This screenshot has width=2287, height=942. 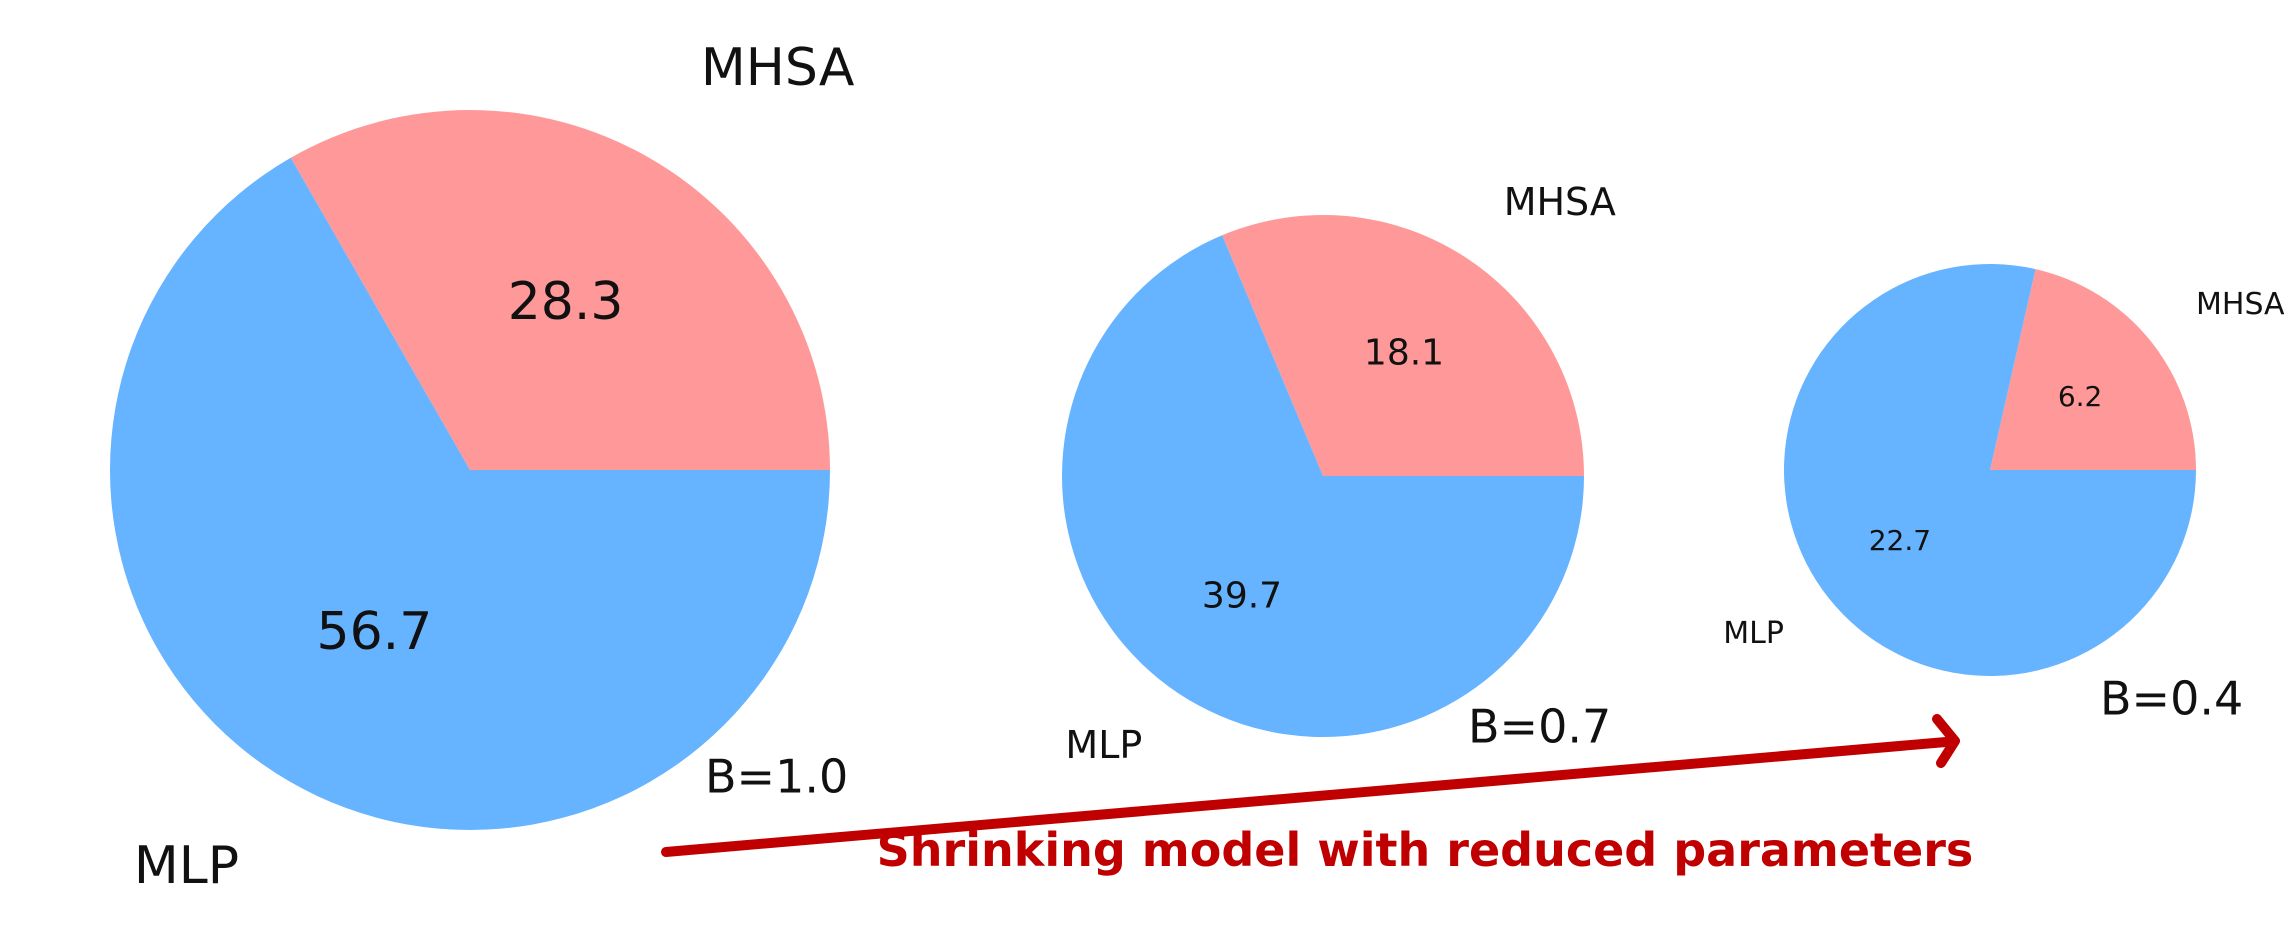 What do you see at coordinates (1306, 797) in the screenshot?
I see `shrink-arrow-shaft` at bounding box center [1306, 797].